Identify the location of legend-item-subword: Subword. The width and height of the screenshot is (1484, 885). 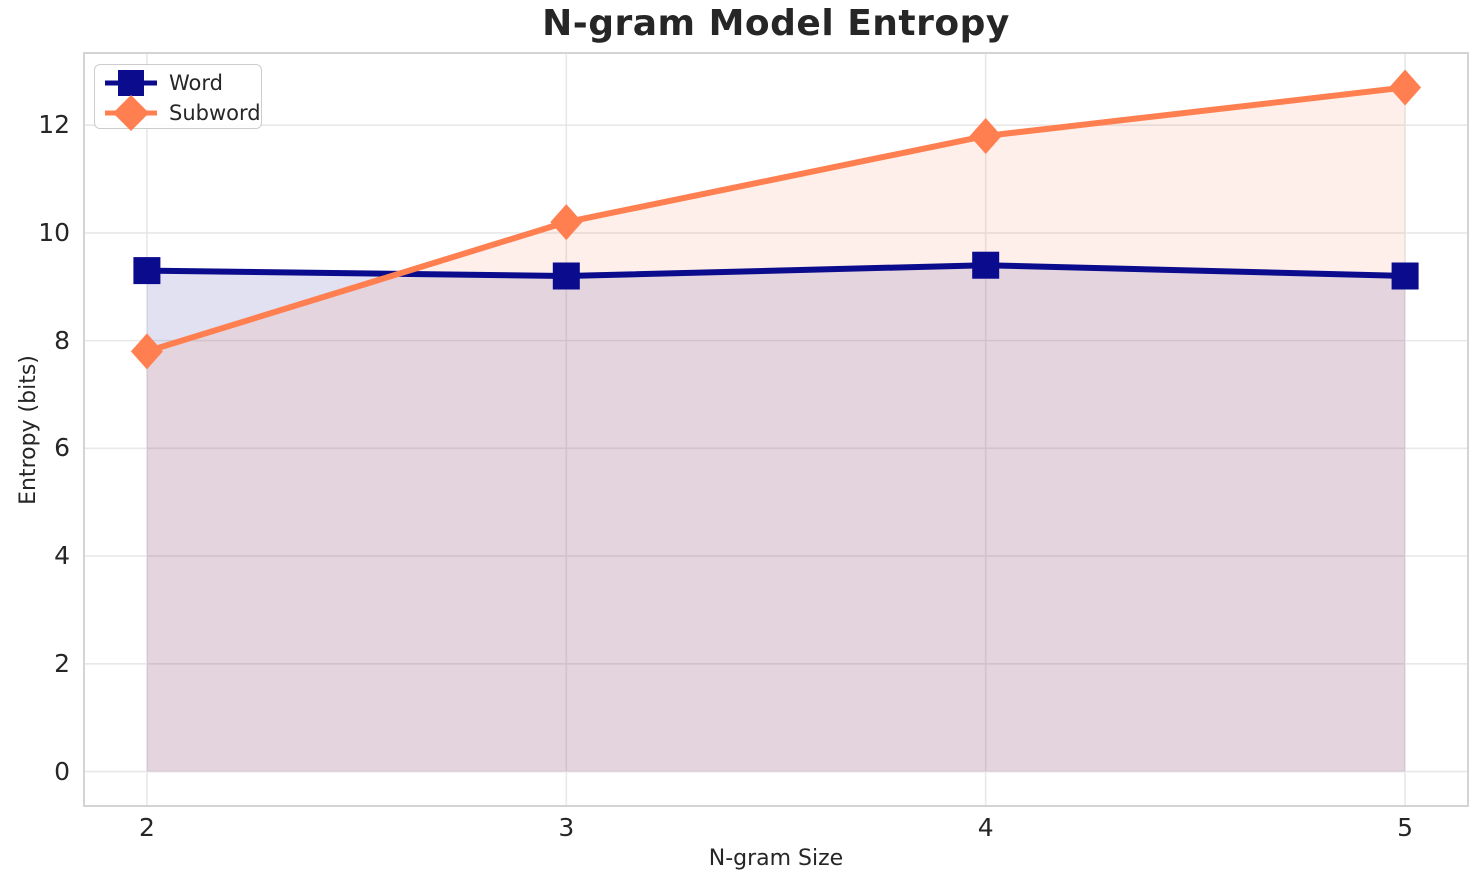
(183, 113).